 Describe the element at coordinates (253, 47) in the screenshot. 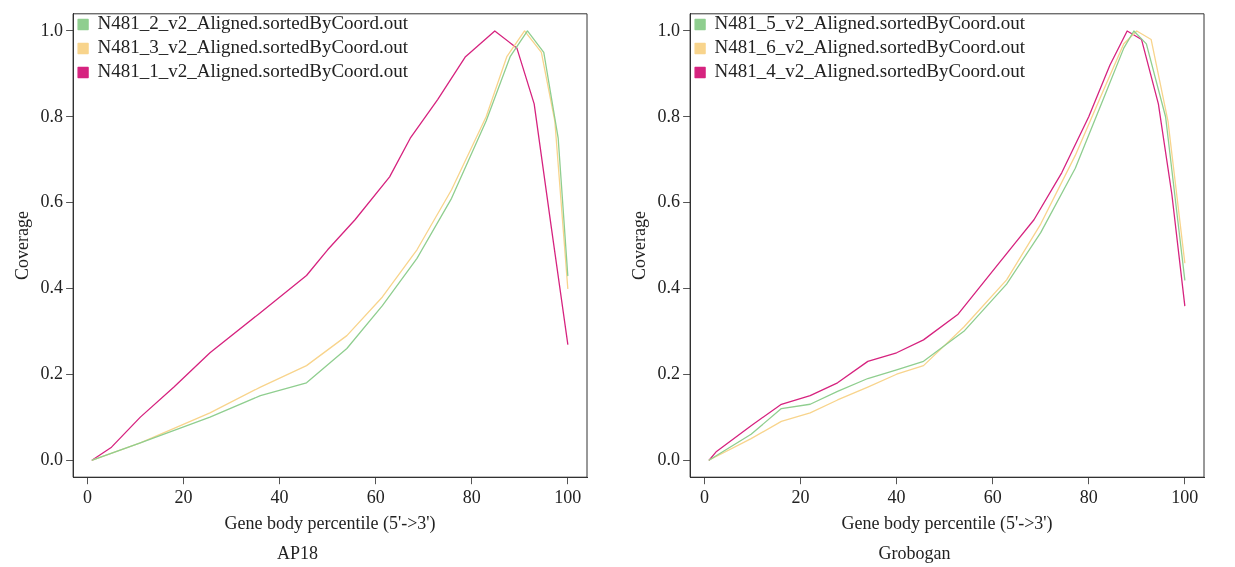

I see `legend-label: N481_3_v2_Aligned.sortedByCoord.out` at that location.